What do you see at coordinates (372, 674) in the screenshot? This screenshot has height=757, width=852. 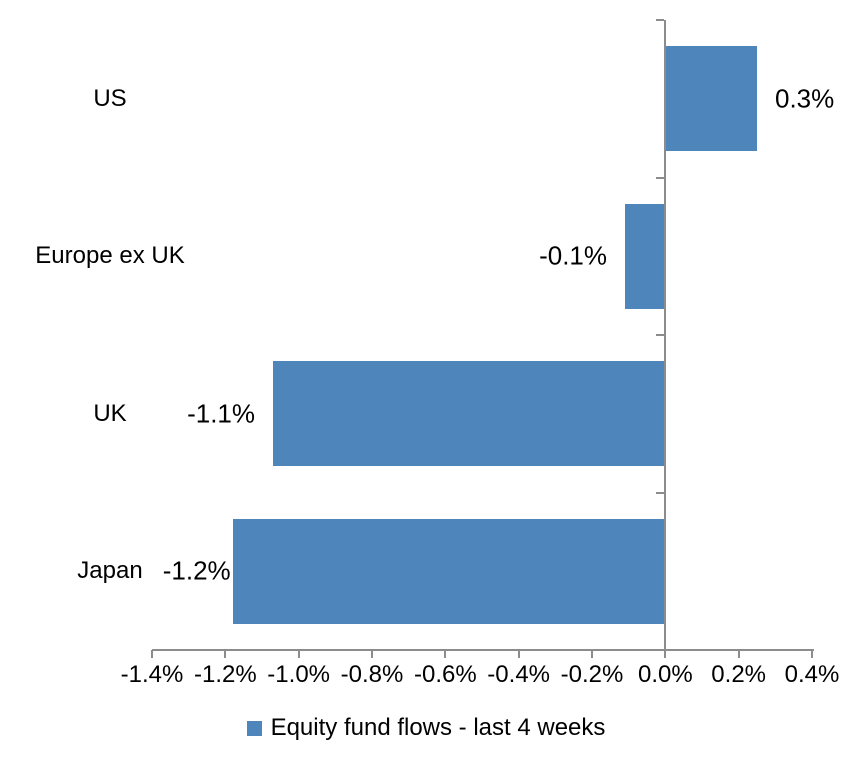 I see `x-tick-label: -0.8%` at bounding box center [372, 674].